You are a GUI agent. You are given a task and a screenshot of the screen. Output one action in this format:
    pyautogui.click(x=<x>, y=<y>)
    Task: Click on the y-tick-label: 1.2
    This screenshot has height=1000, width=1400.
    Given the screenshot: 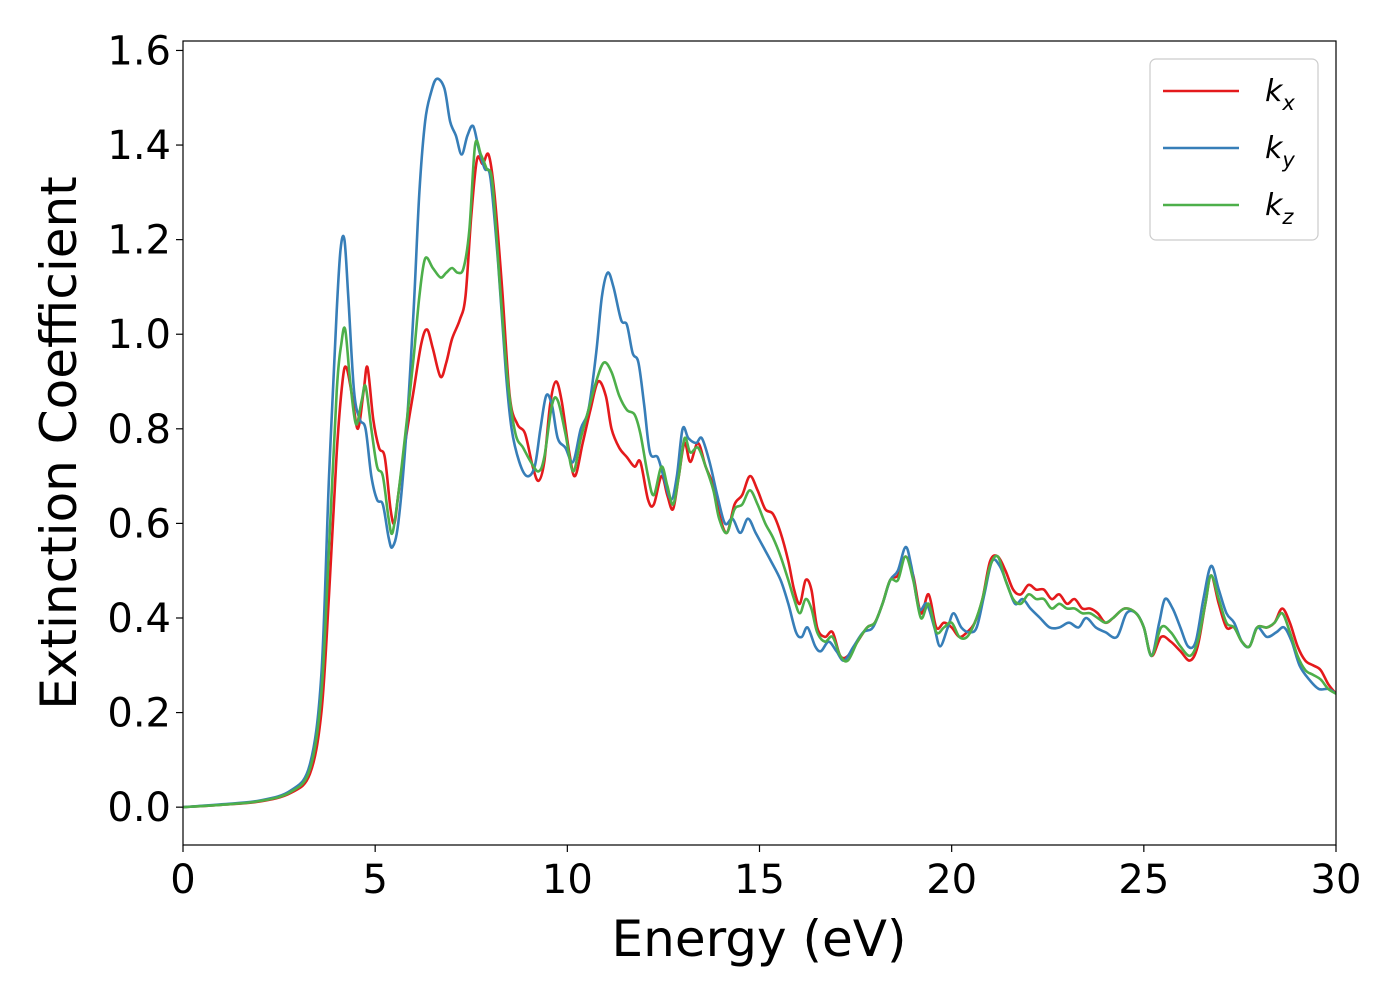 What is the action you would take?
    pyautogui.click(x=139, y=241)
    